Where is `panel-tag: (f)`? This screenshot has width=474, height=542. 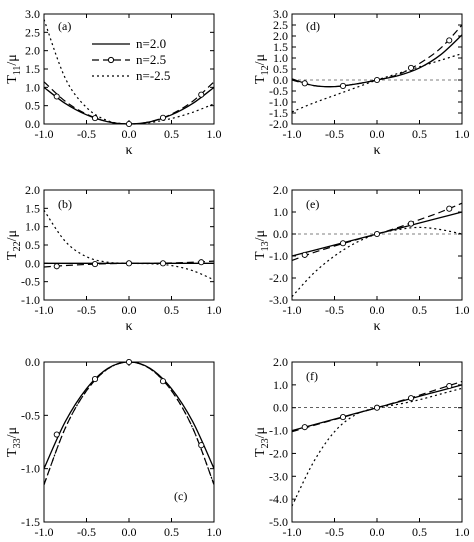
panel-tag: (f) is located at coordinates (312, 376).